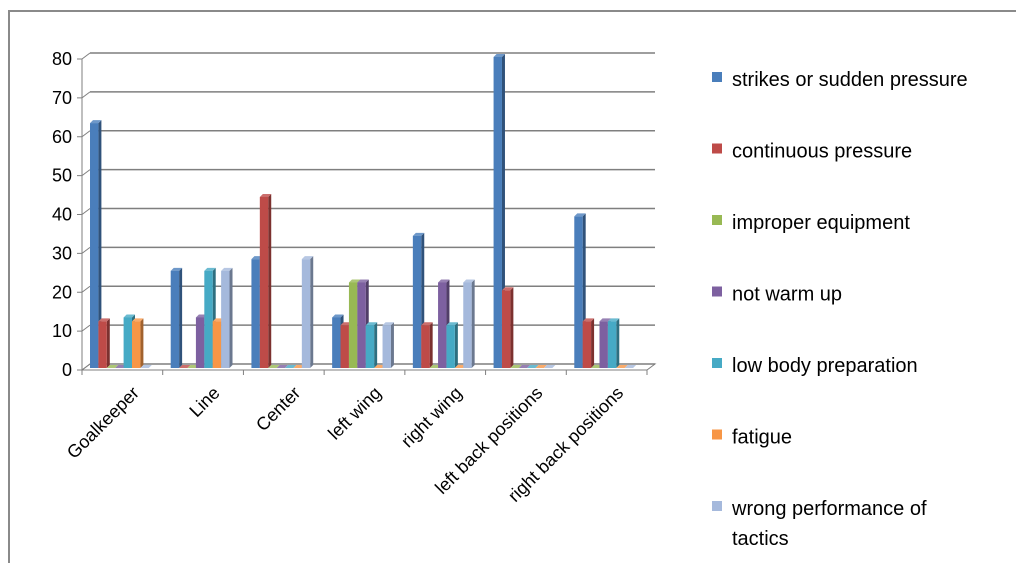 This screenshot has width=1019, height=566. What do you see at coordinates (62, 215) in the screenshot?
I see `y-tick-label: 40` at bounding box center [62, 215].